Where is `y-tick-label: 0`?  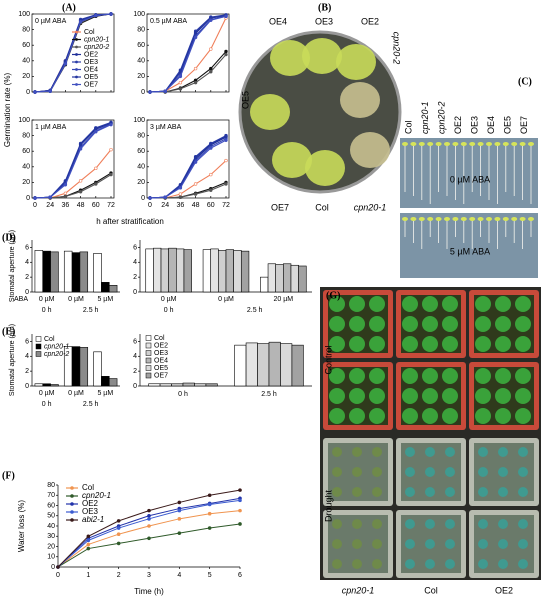 y-tick-label: 0 is located at coordinates (135, 386).